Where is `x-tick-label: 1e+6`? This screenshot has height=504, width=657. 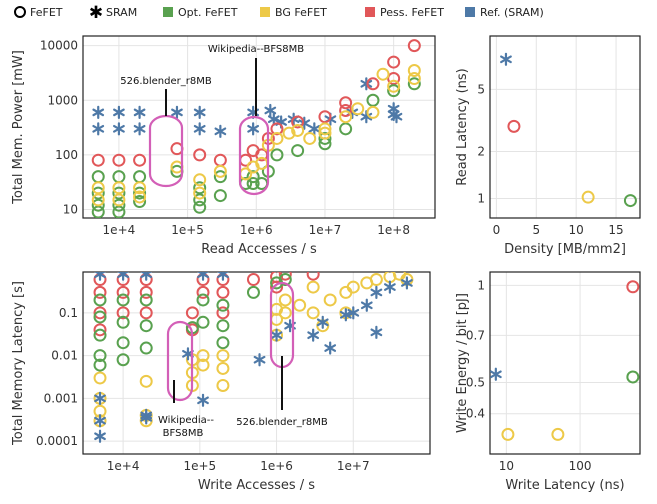
x-tick-label: 1e+6 is located at coordinates (276, 466).